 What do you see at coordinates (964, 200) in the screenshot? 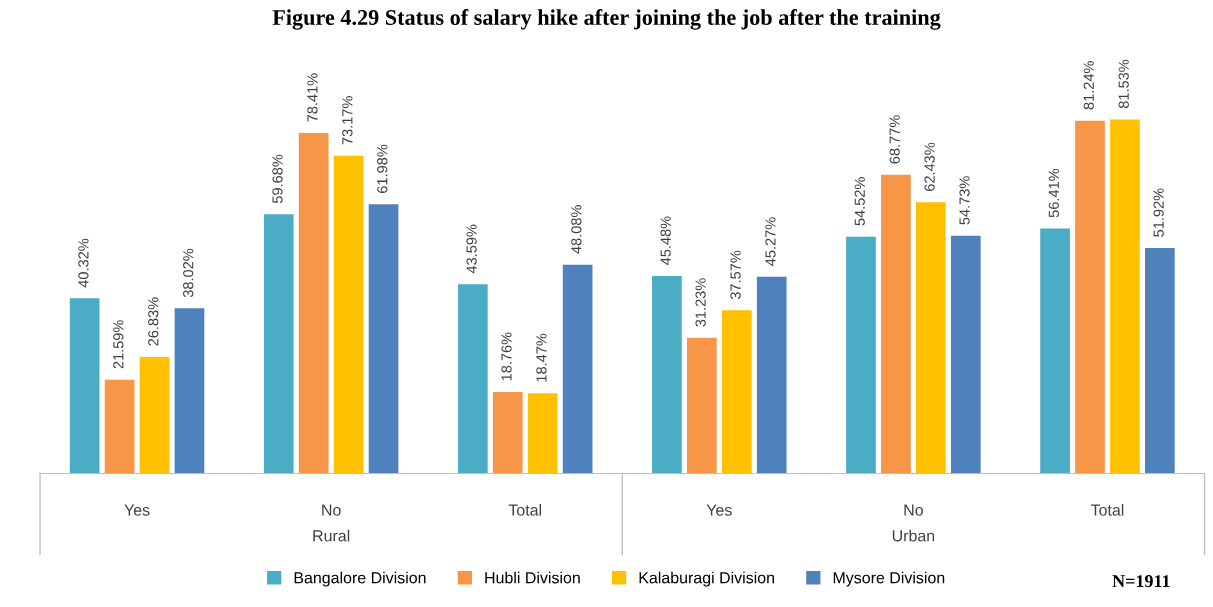
I see `data-label: 54.73%` at bounding box center [964, 200].